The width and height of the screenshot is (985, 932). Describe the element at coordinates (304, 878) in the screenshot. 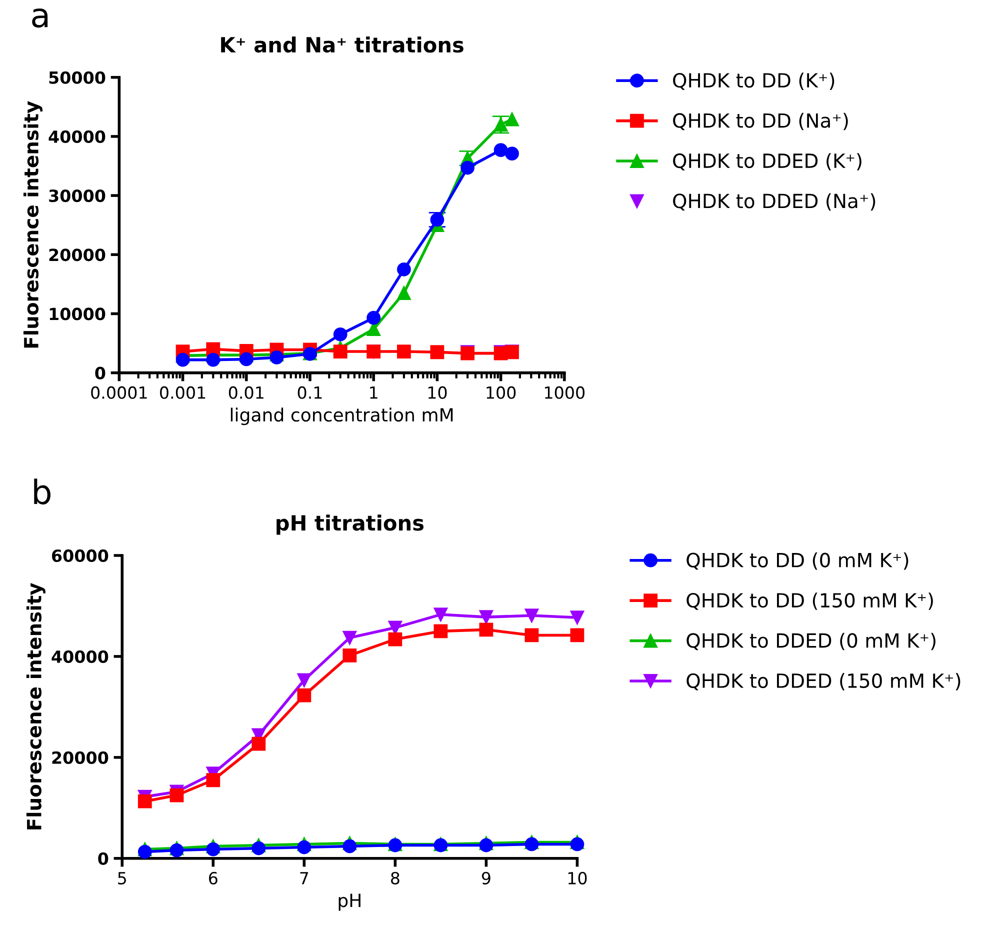

I see `x-tick-label: 7` at that location.